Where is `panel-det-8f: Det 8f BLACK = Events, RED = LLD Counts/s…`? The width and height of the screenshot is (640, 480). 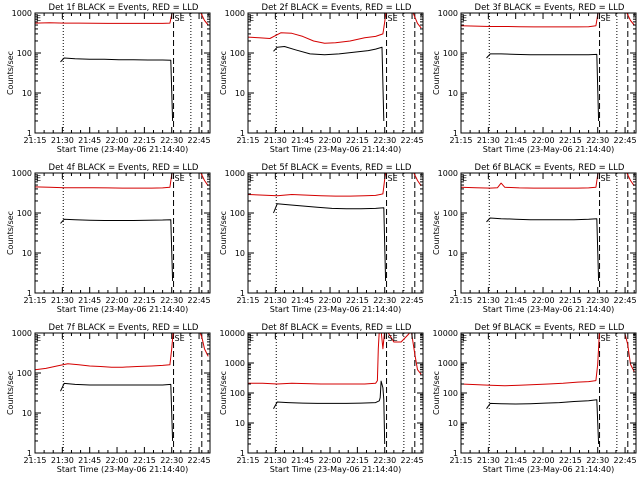 panel-det-8f: Det 8f BLACK = Events, RED = LLD Counts/s… is located at coordinates (321, 398).